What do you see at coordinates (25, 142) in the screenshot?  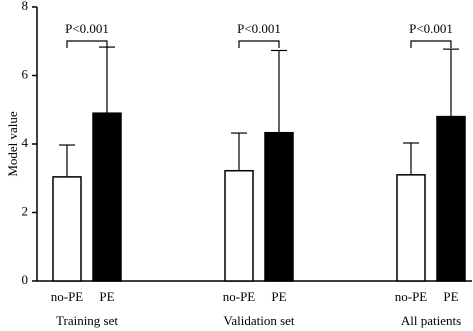 I see `y-tick-label: 4` at bounding box center [25, 142].